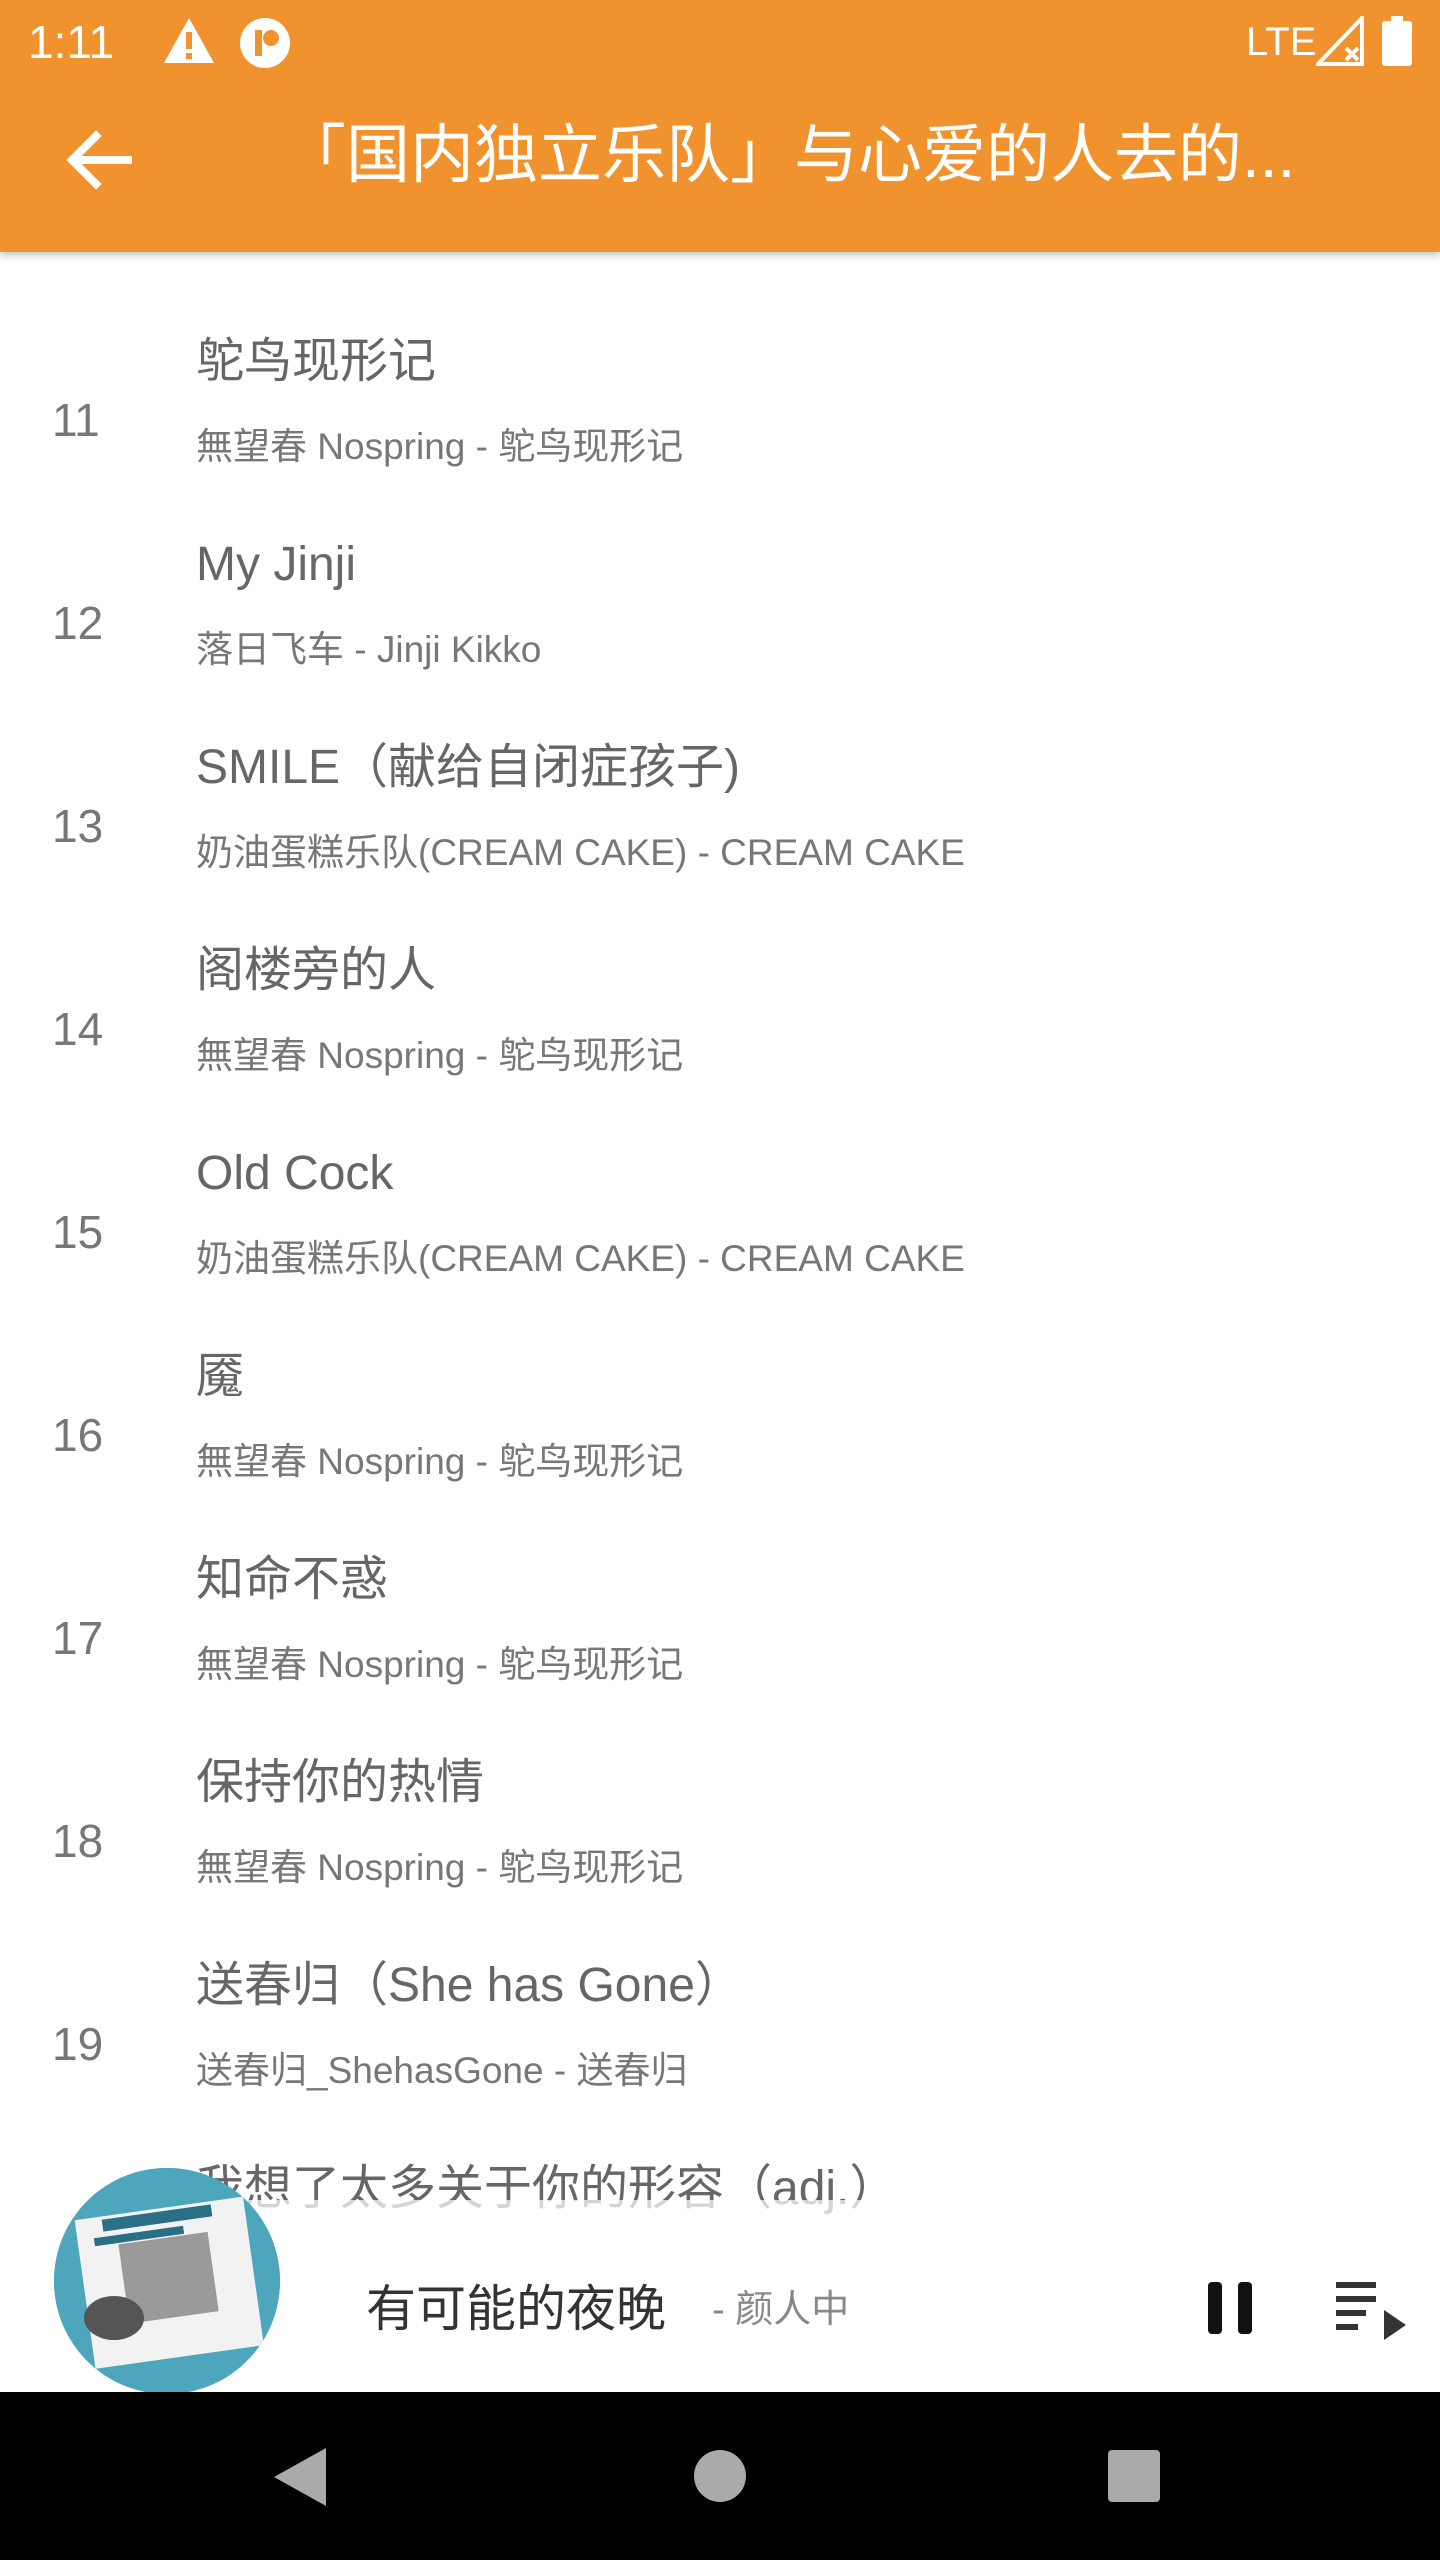 This screenshot has height=2560, width=1440. I want to click on album-cover, so click(167, 2281).